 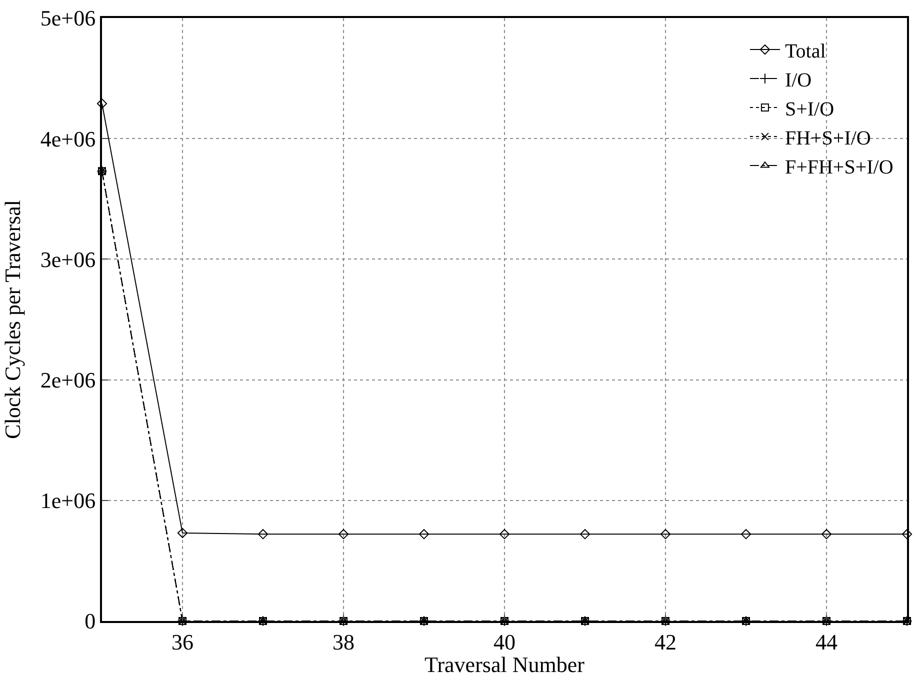 What do you see at coordinates (809, 109) in the screenshot?
I see `legend-label: S+I/O` at bounding box center [809, 109].